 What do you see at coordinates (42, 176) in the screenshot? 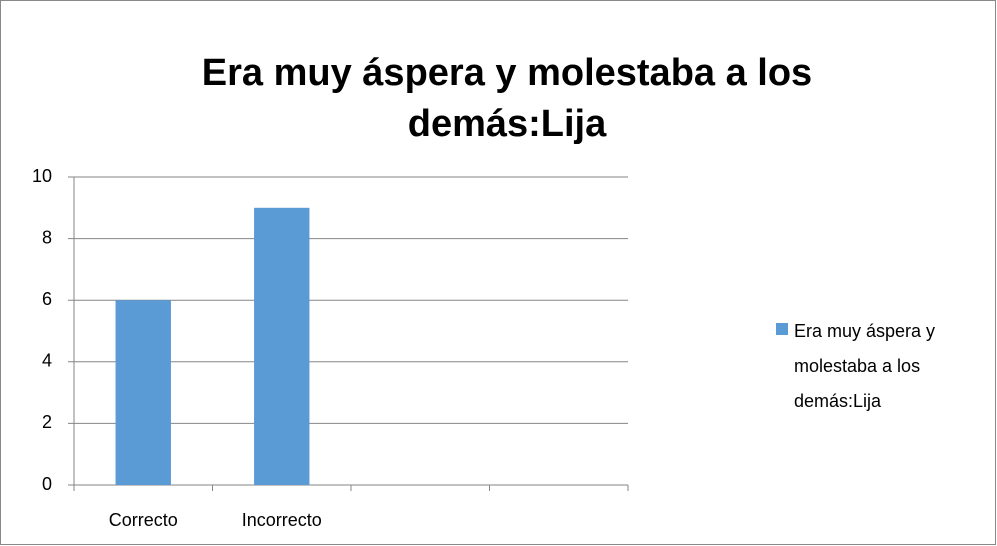
I see `y-tick-label: 10` at bounding box center [42, 176].